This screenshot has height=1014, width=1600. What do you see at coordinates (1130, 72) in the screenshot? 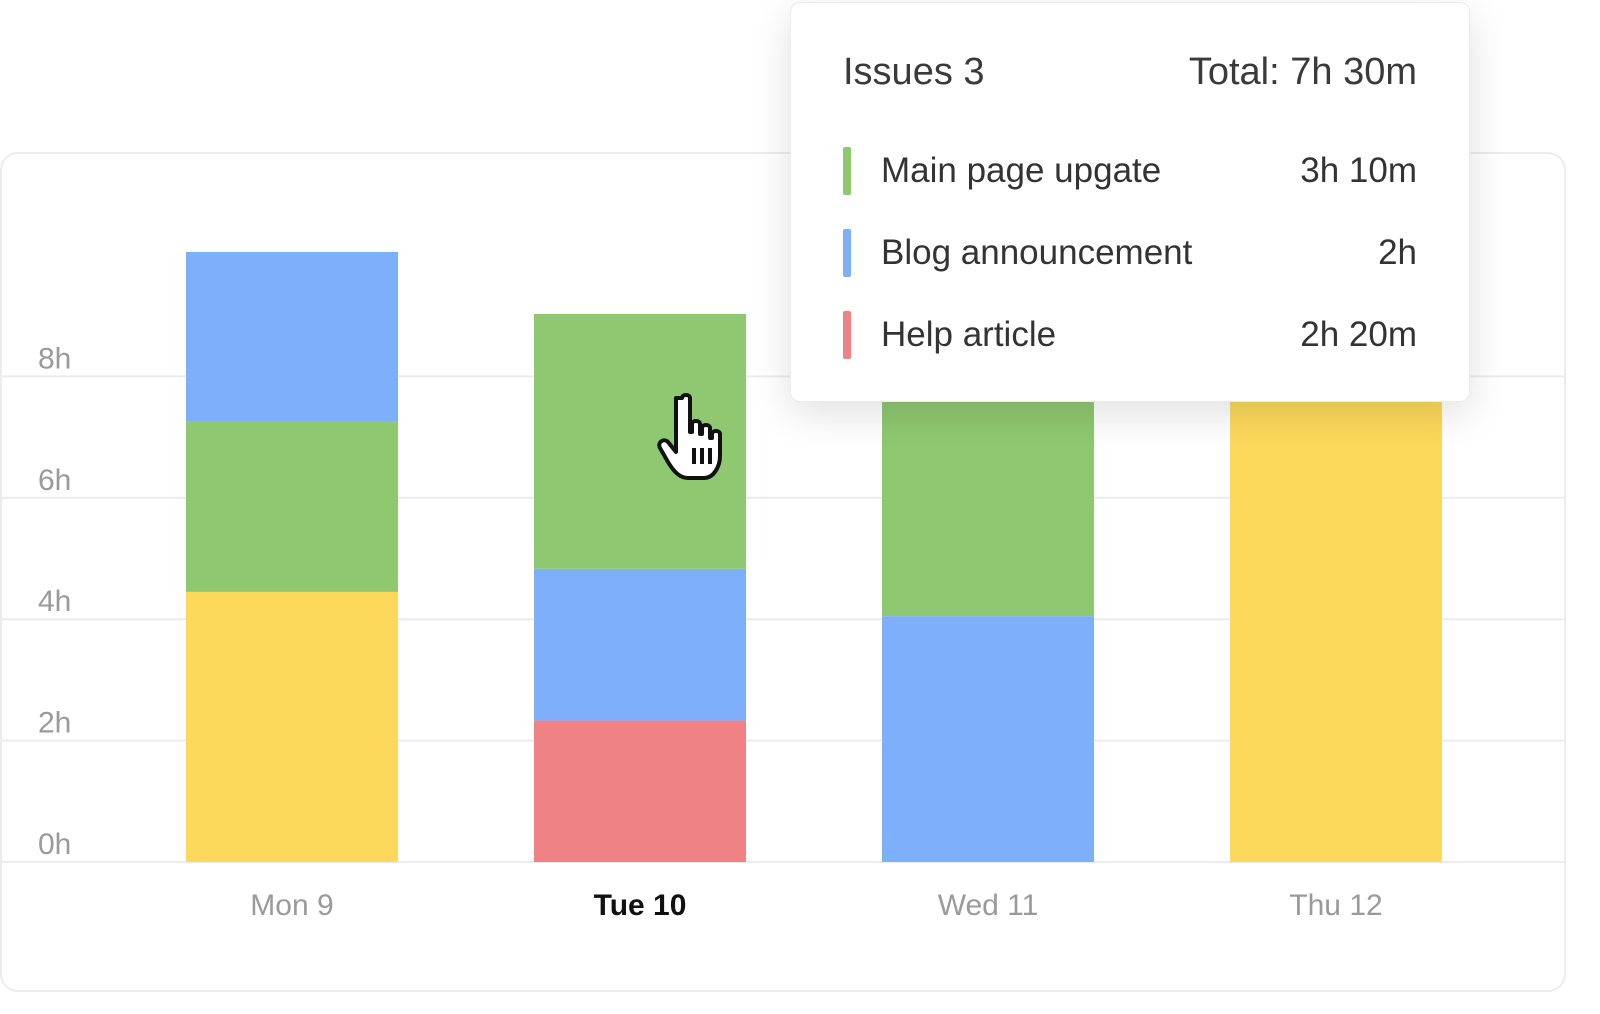
I see `tooltip-header: Issues 3 Total: 7h 30m` at bounding box center [1130, 72].